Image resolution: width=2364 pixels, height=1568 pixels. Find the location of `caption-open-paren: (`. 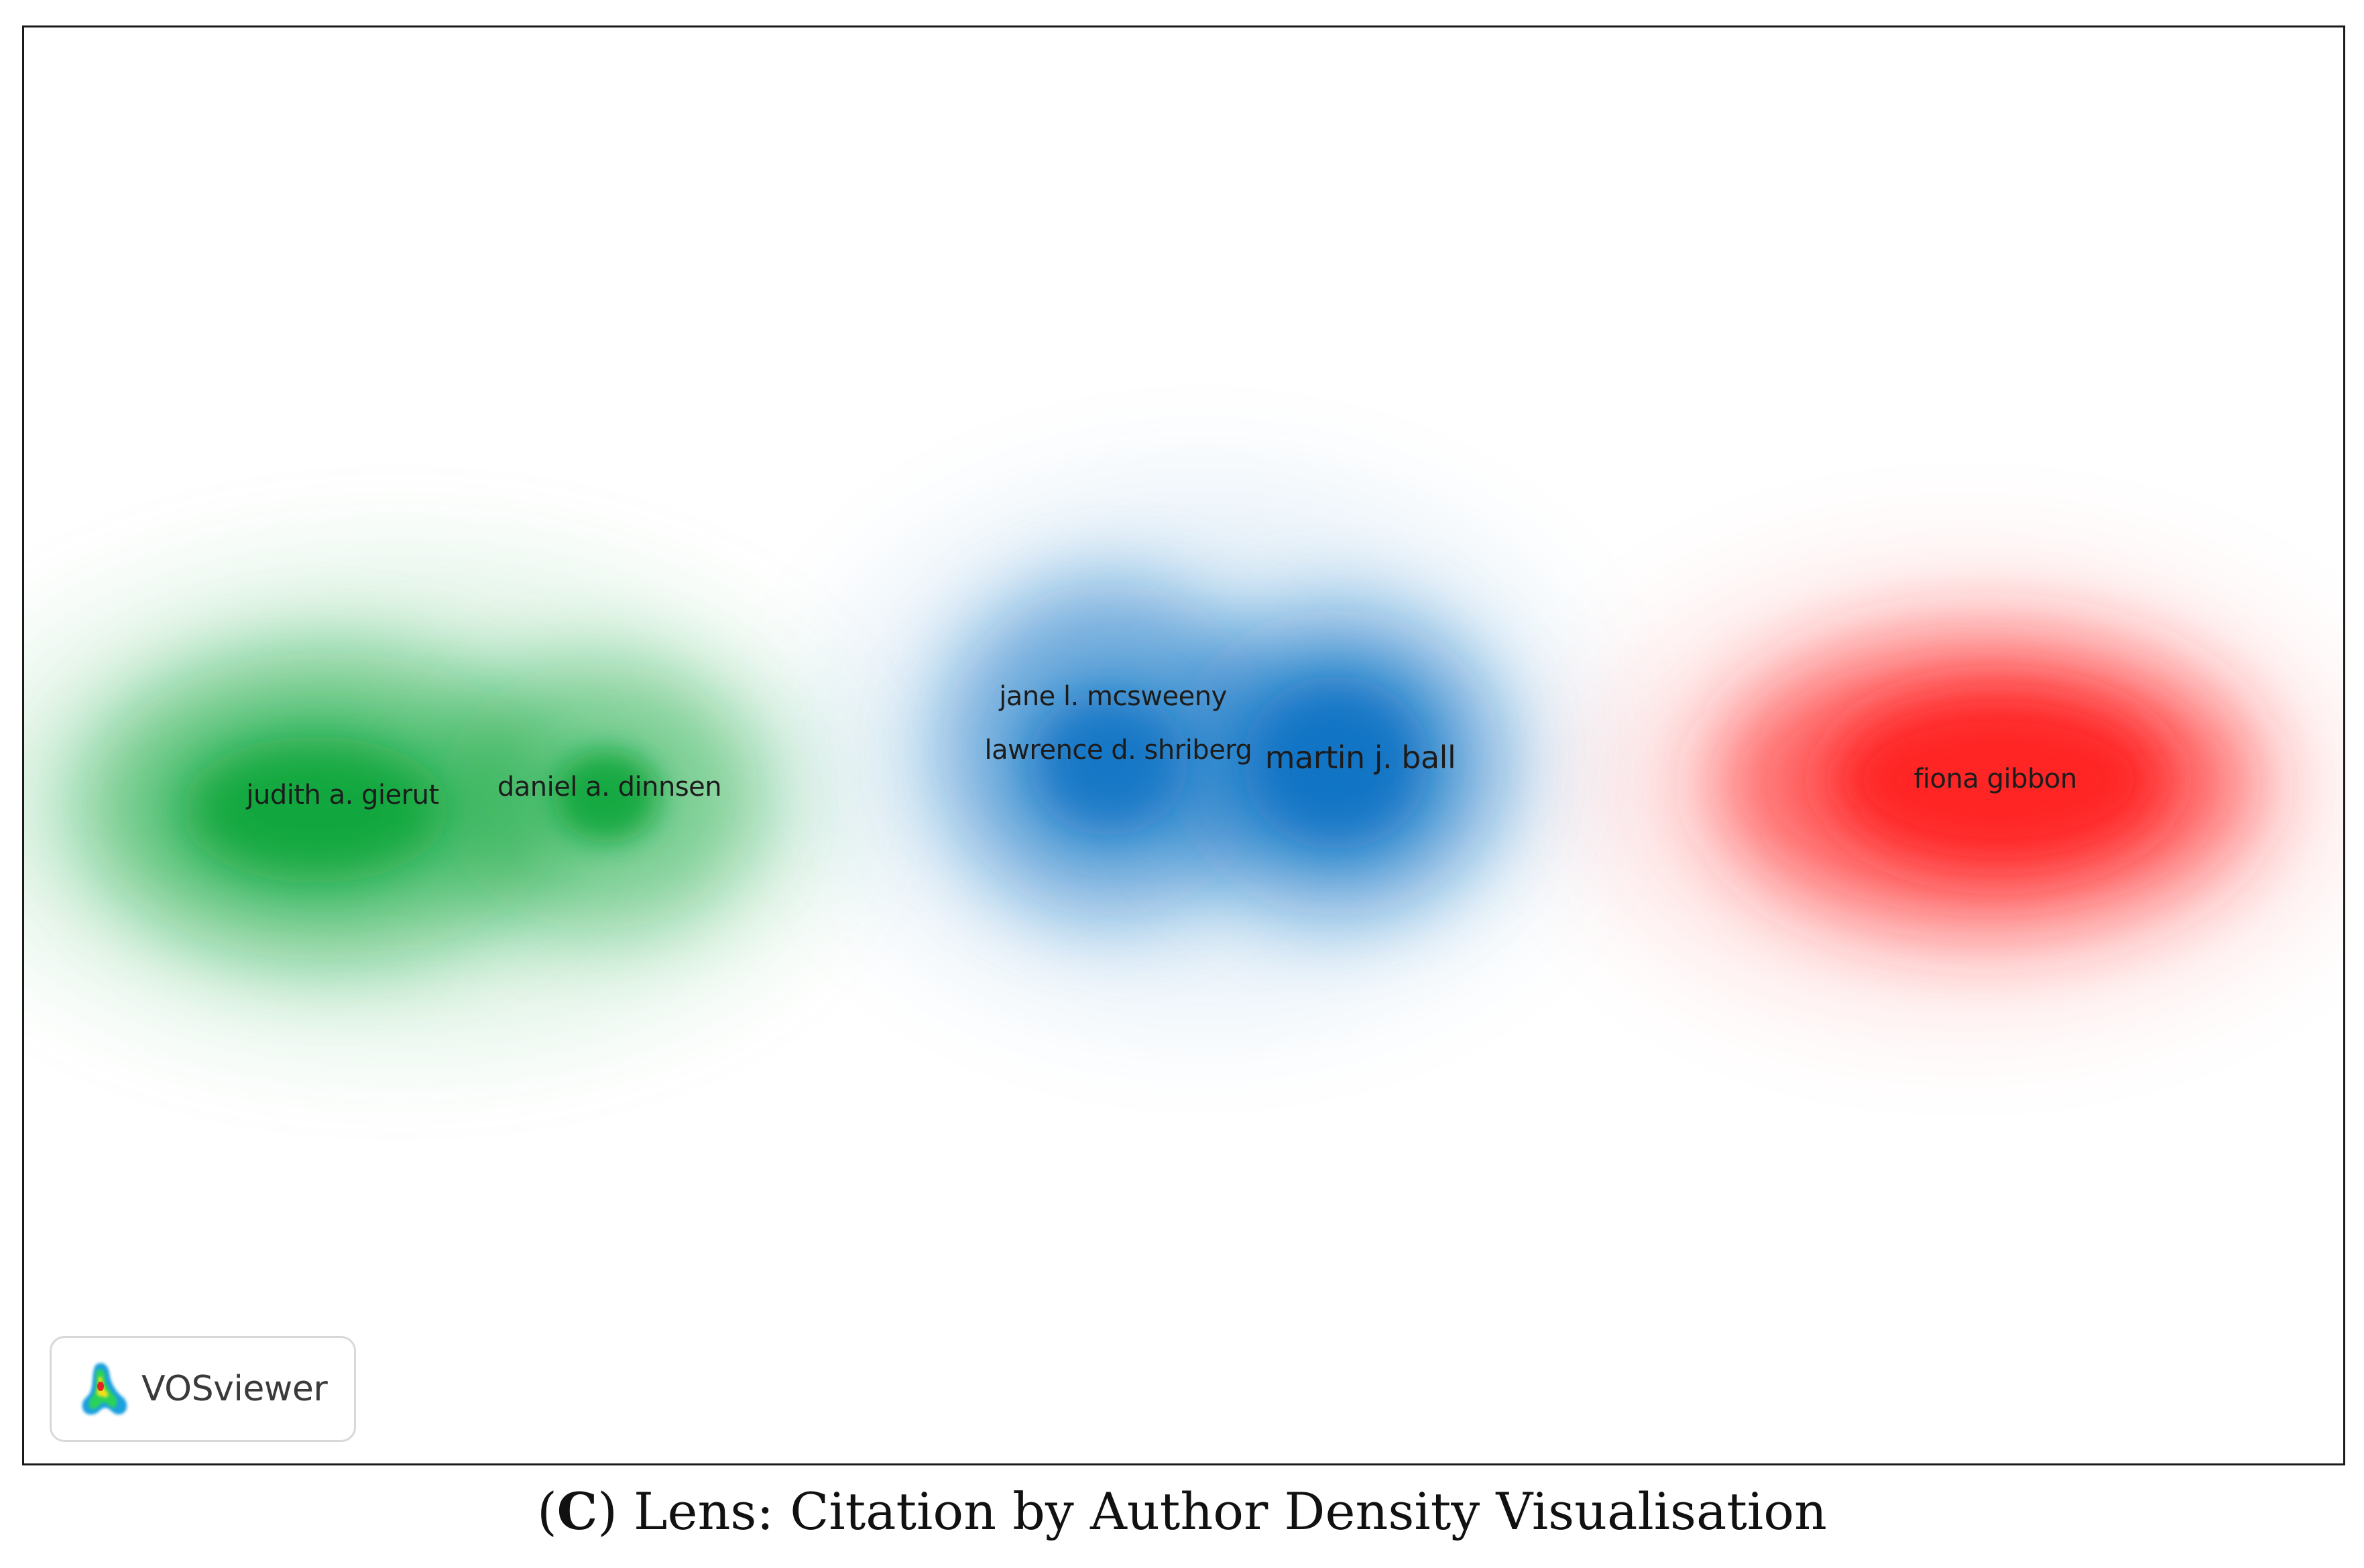

caption-open-paren: ( is located at coordinates (547, 1512).